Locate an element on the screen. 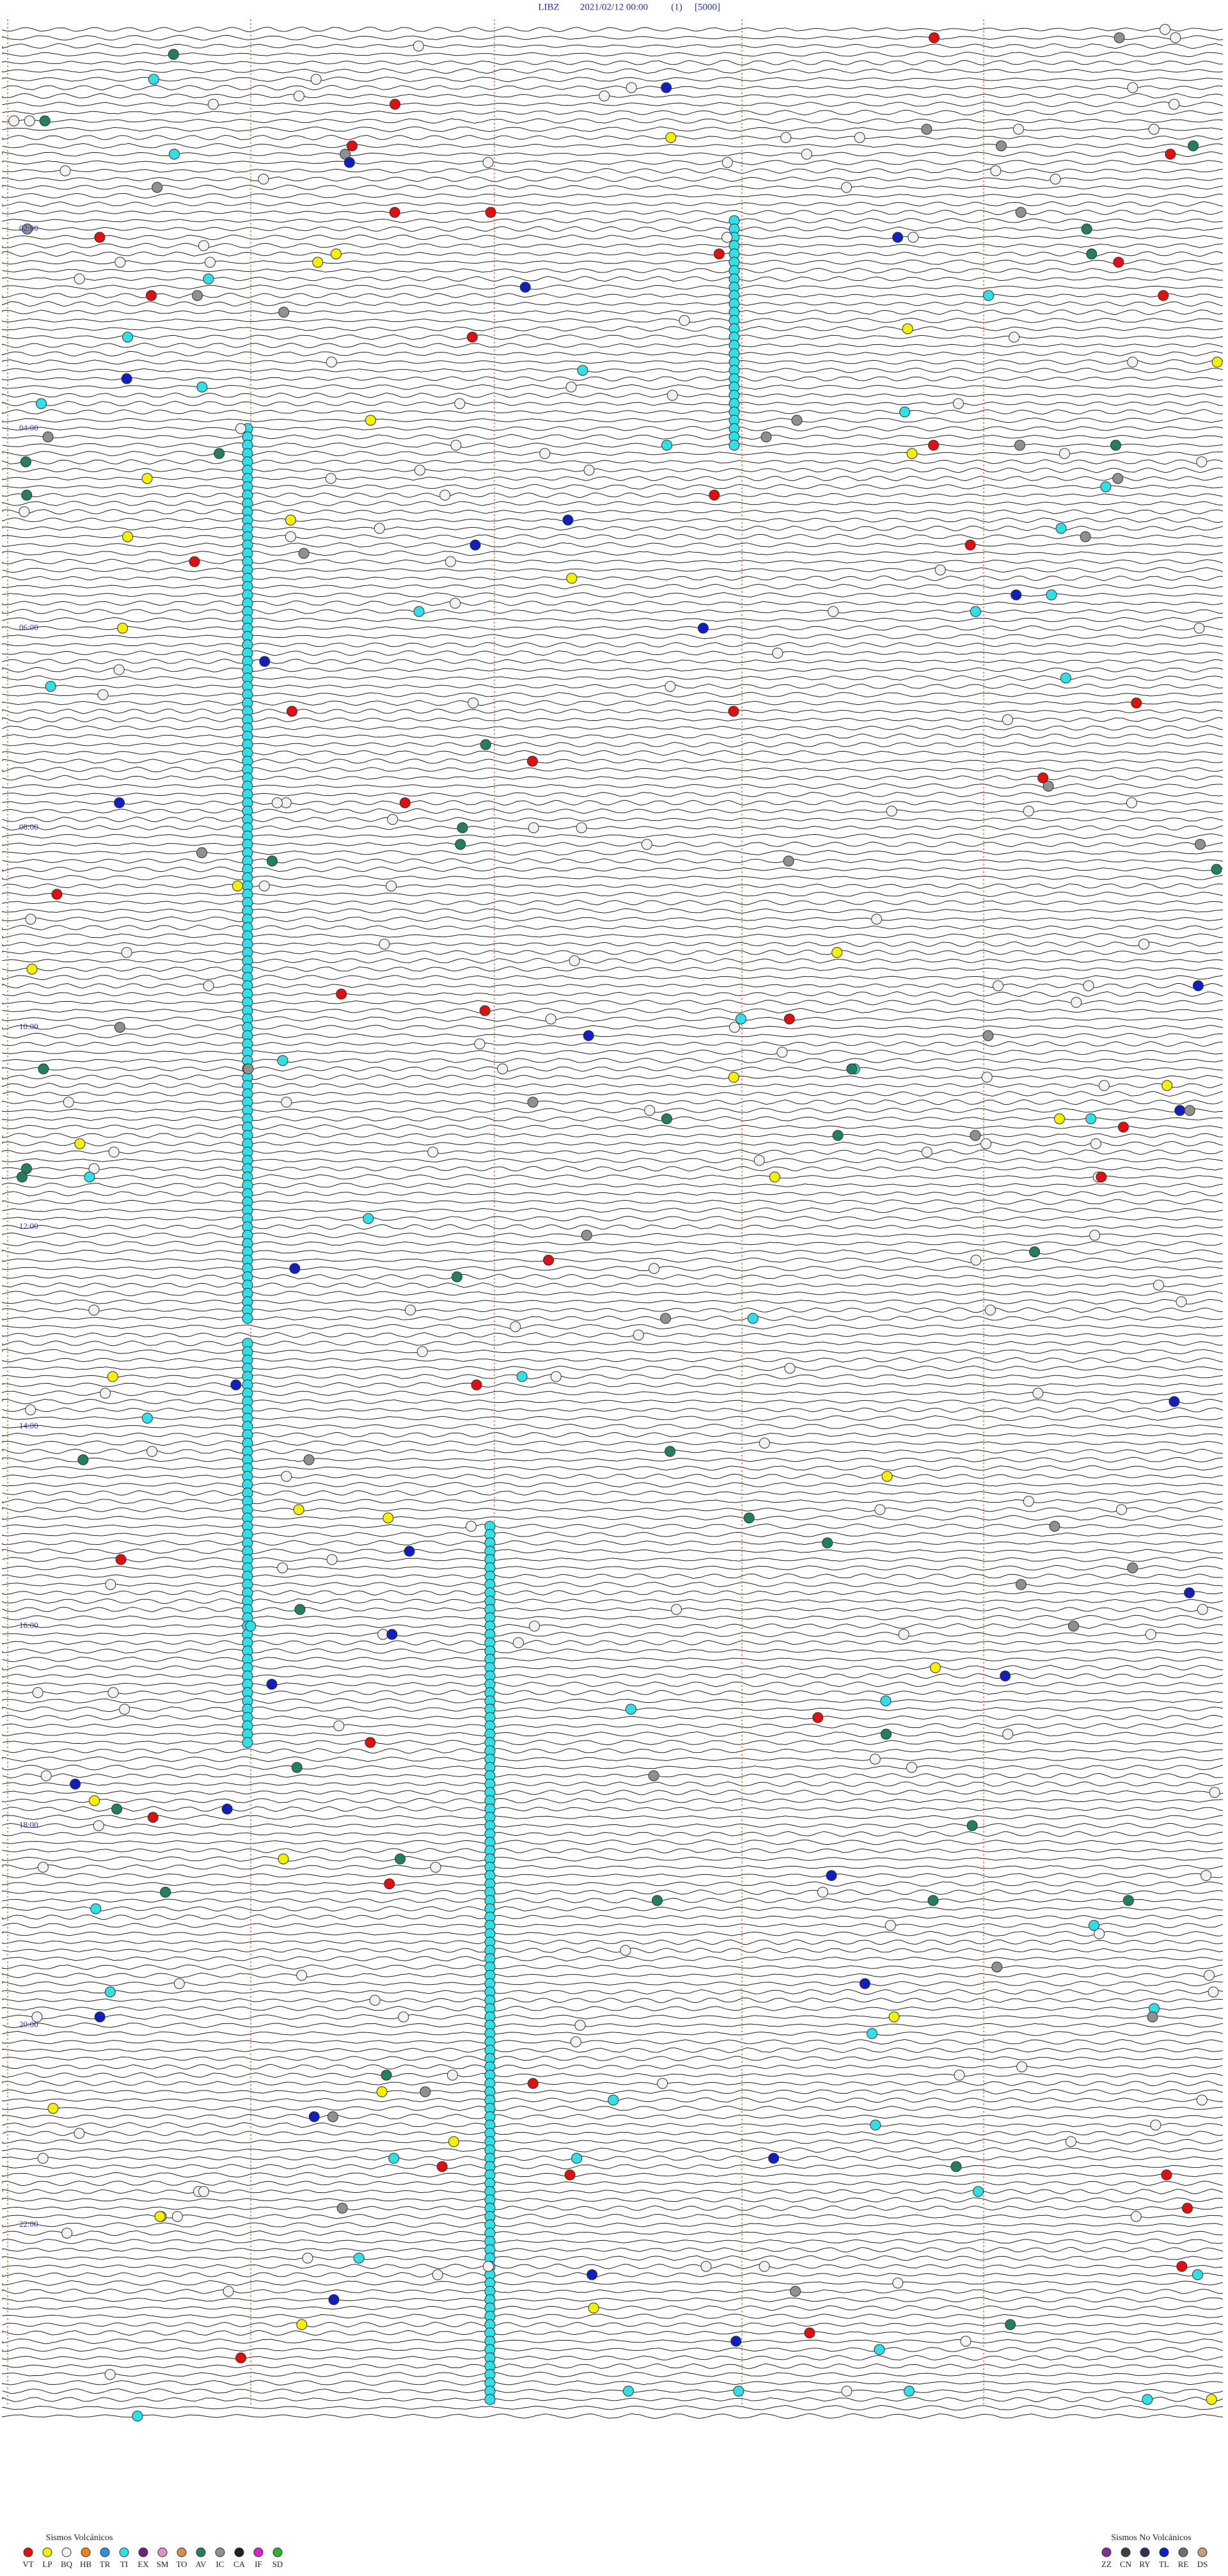  legend-label: LP is located at coordinates (47, 2564).